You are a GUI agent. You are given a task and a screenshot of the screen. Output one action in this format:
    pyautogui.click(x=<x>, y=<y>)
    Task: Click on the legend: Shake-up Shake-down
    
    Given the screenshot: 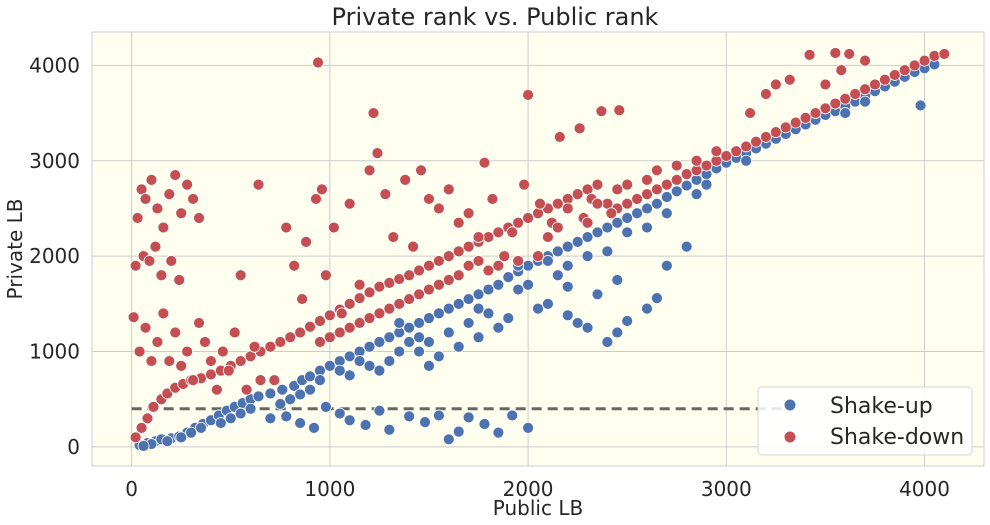 What is the action you would take?
    pyautogui.click(x=865, y=421)
    